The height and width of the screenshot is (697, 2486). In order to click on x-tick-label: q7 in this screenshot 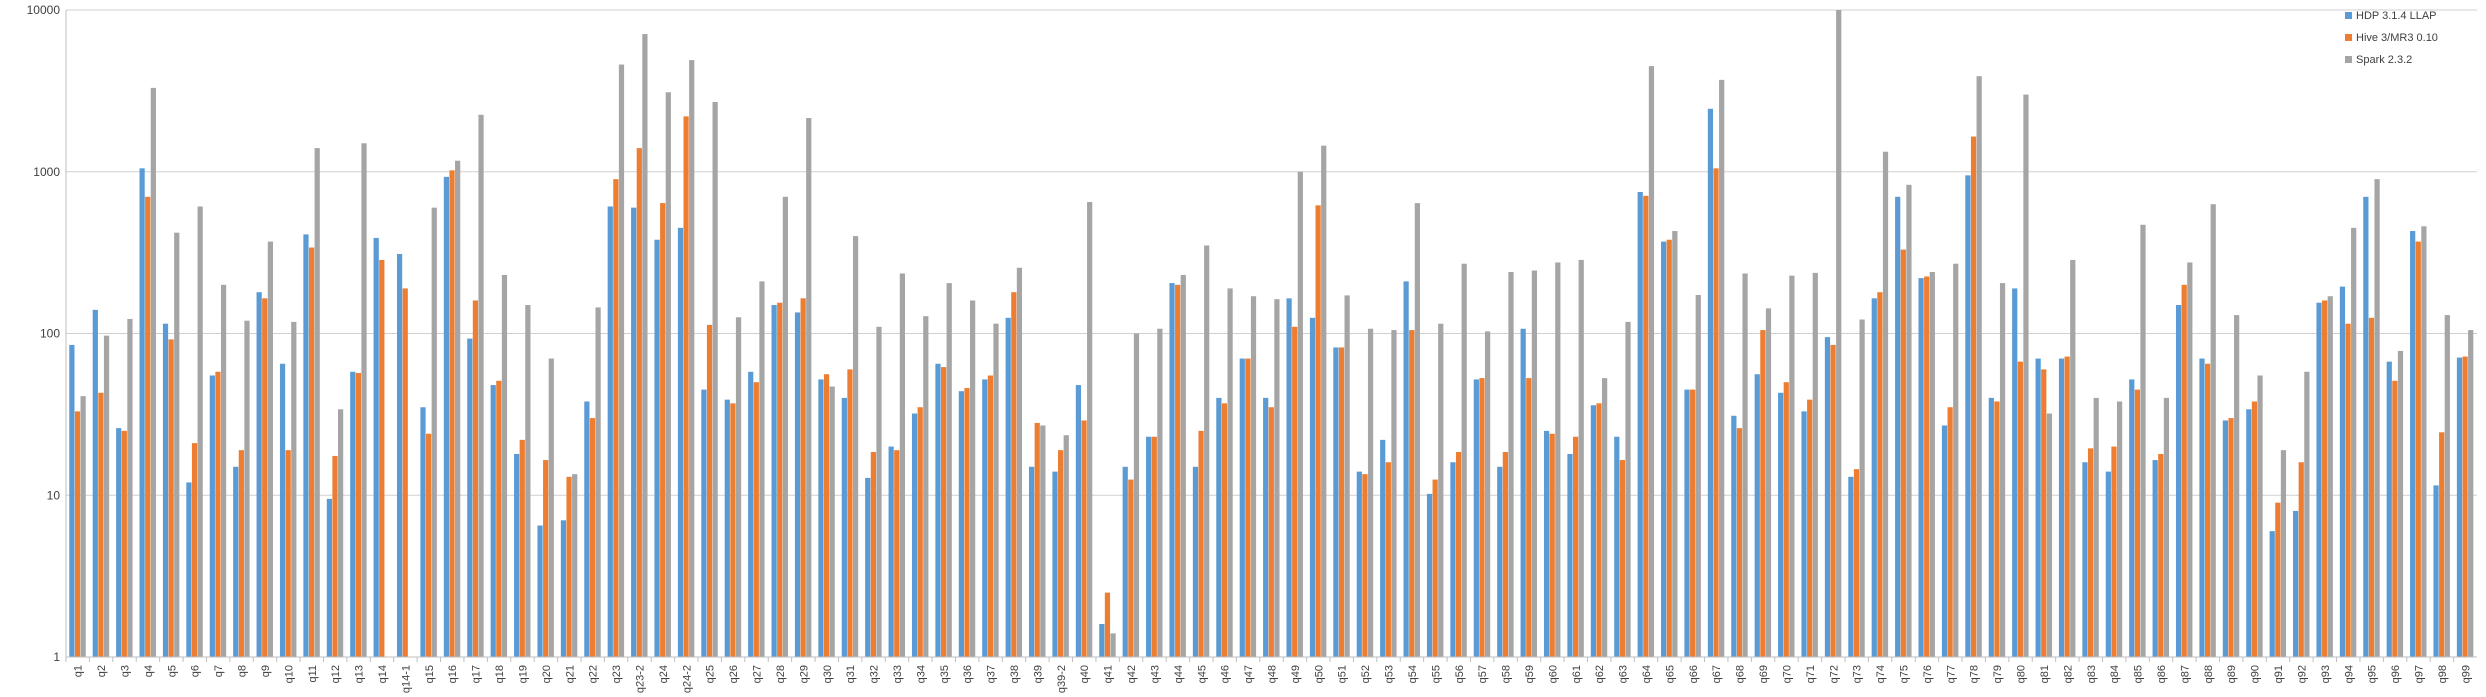, I will do `click(219, 671)`.